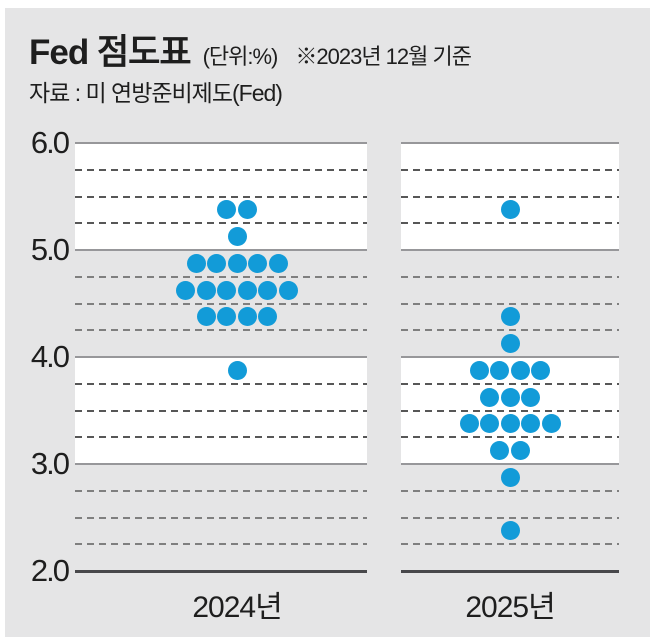 The width and height of the screenshot is (650, 641). What do you see at coordinates (237, 607) in the screenshot?
I see `x-axis-label-2024년: 2024년` at bounding box center [237, 607].